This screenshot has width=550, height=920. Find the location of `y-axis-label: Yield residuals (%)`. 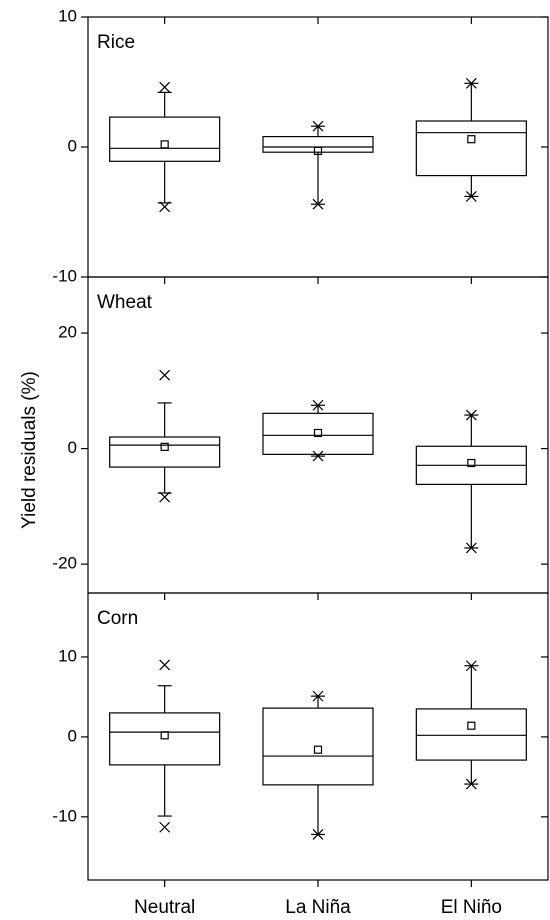

y-axis-label: Yield residuals (%) is located at coordinates (29, 450).